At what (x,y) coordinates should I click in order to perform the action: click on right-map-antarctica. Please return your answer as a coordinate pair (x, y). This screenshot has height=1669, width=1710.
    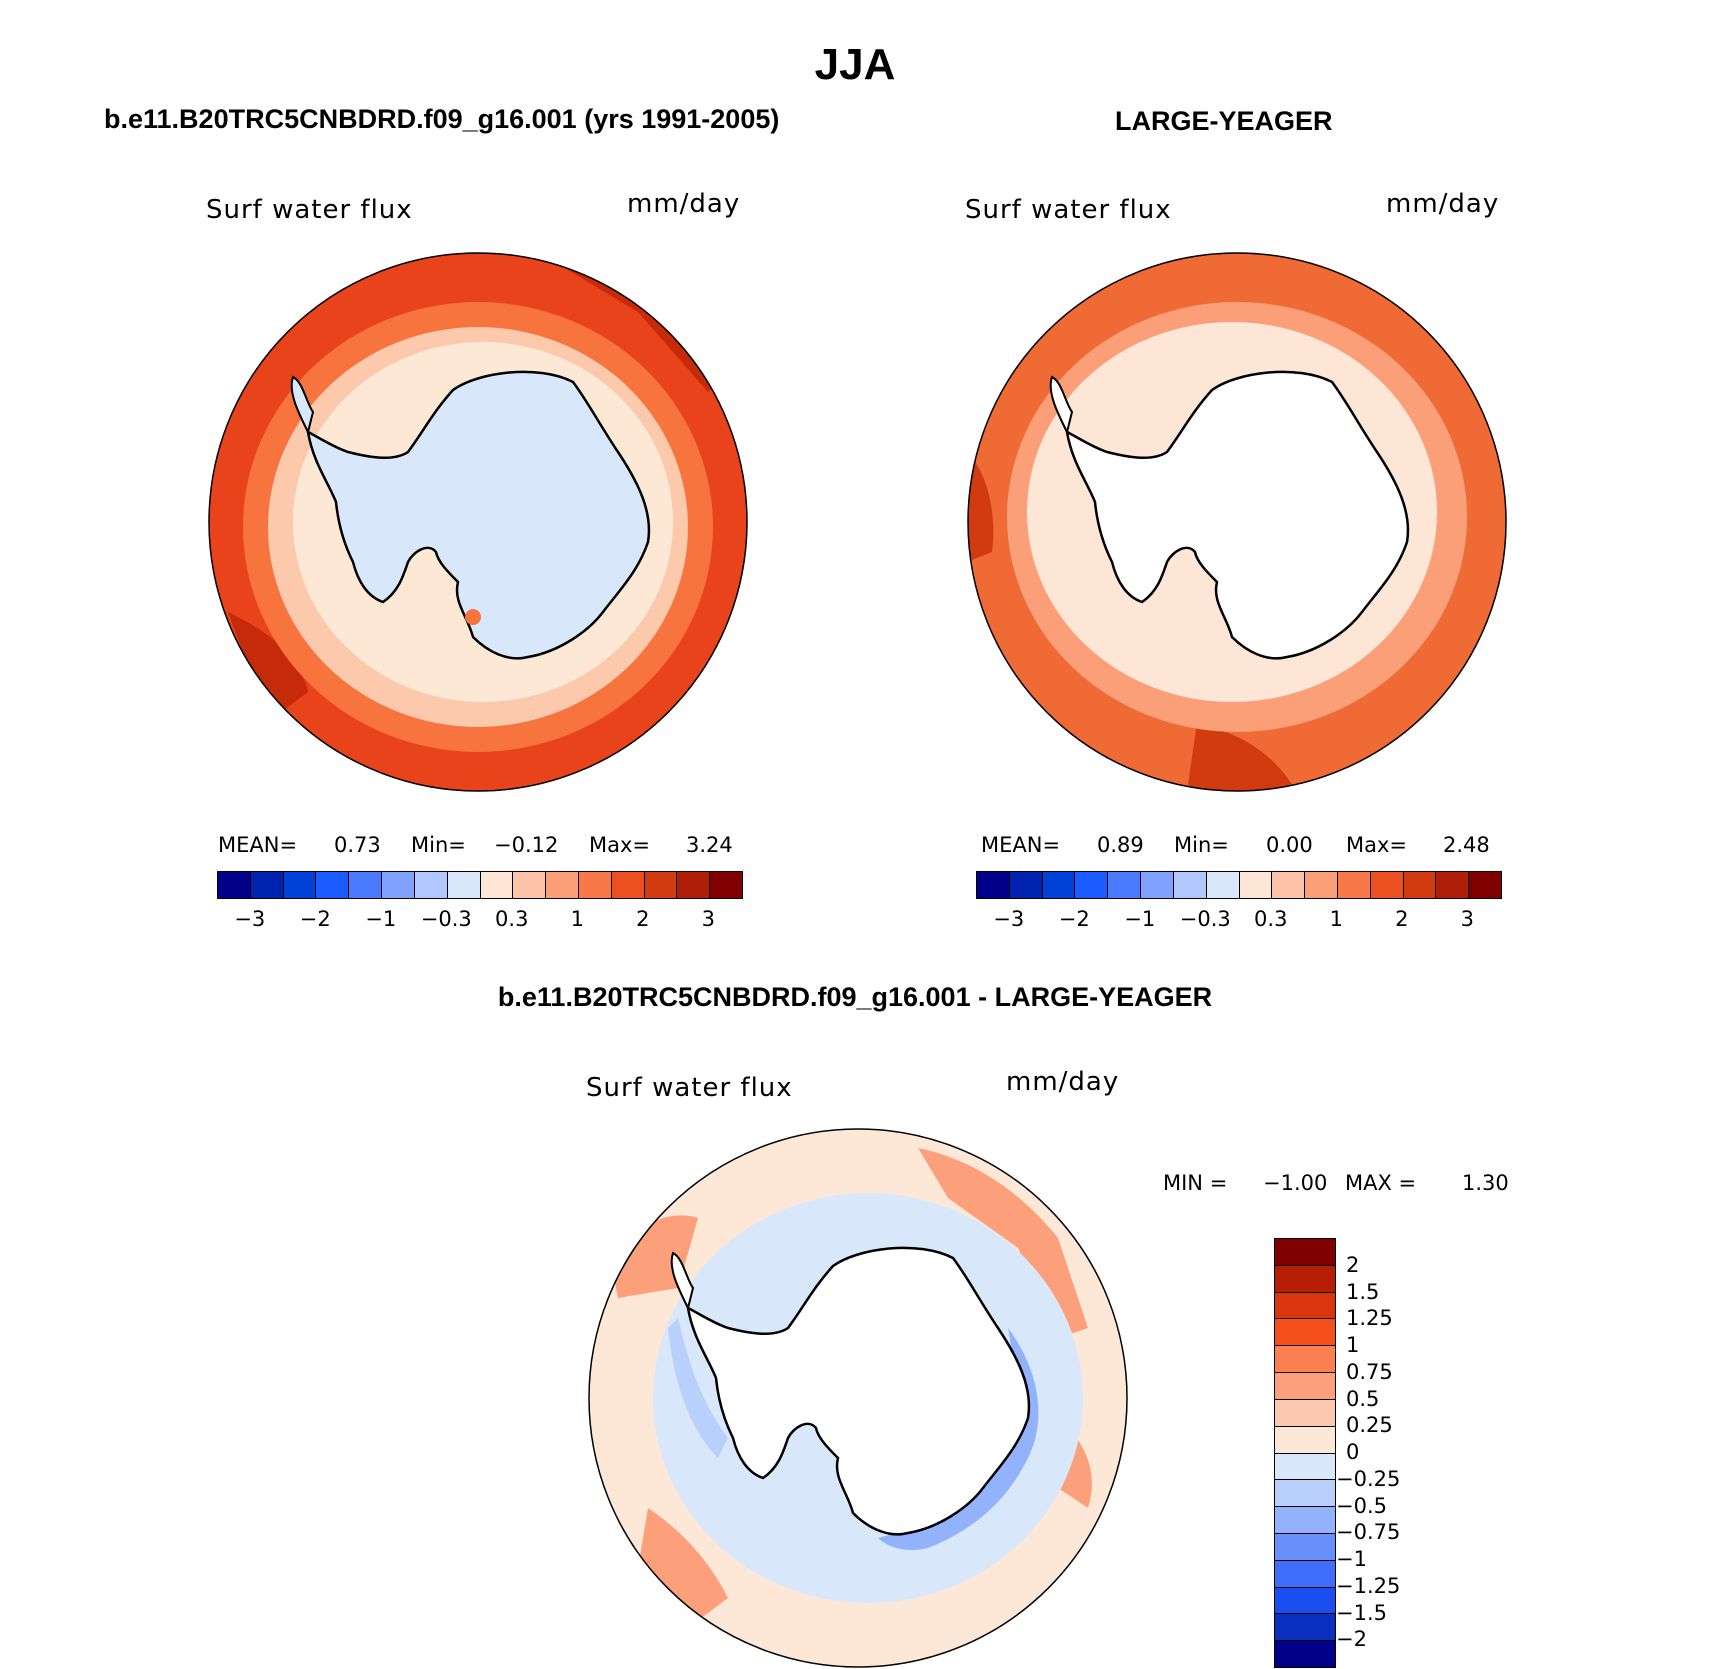
    Looking at the image, I should click on (1237, 515).